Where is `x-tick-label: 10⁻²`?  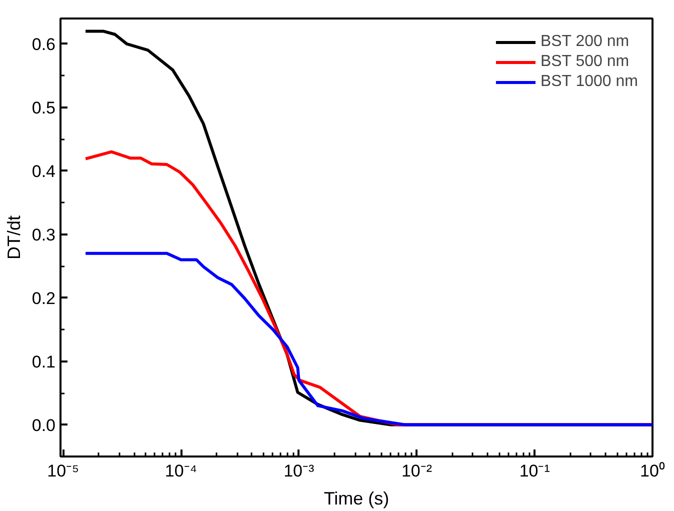 x-tick-label: 10⁻² is located at coordinates (416, 471).